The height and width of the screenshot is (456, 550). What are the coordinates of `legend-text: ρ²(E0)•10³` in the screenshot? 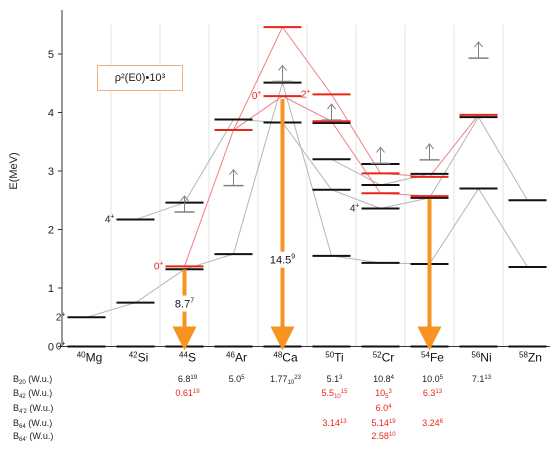 It's located at (140, 78).